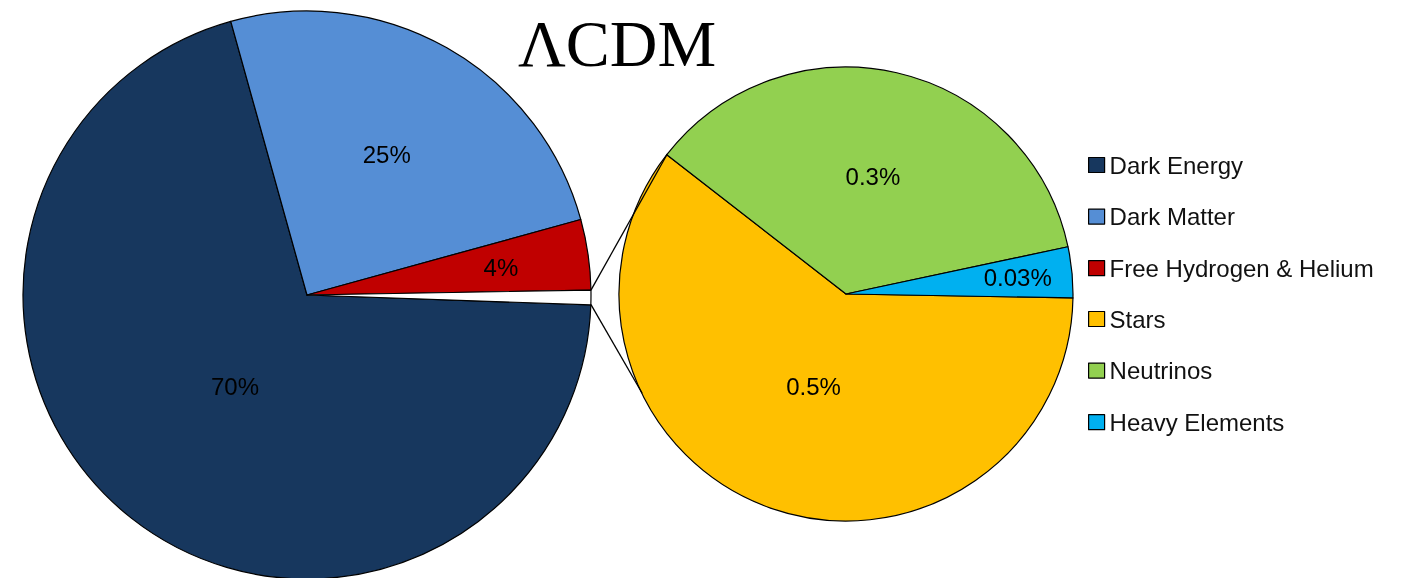 The width and height of the screenshot is (1403, 578). What do you see at coordinates (1197, 422) in the screenshot?
I see `legend-label: Heavy Elements` at bounding box center [1197, 422].